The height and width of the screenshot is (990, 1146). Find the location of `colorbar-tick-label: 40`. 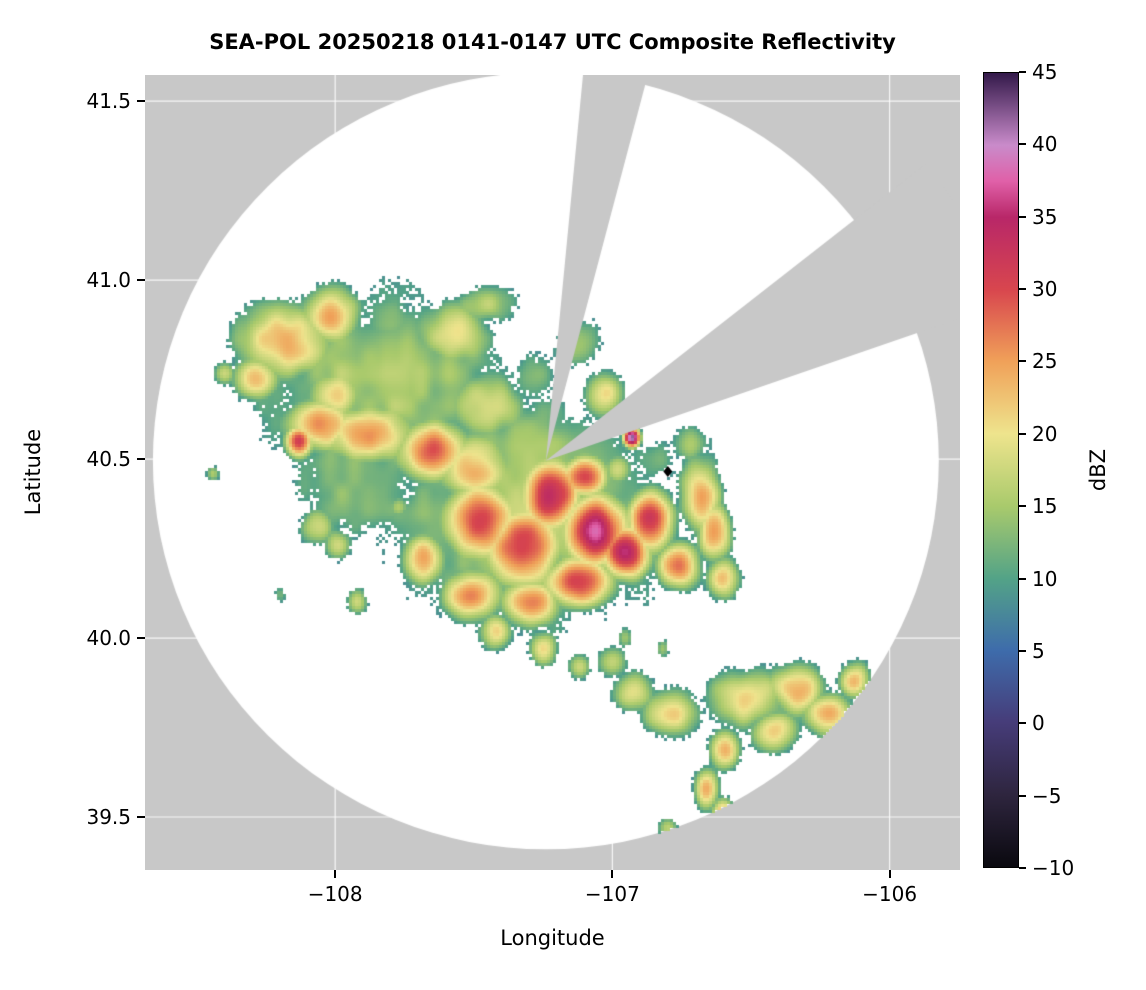

colorbar-tick-label: 40 is located at coordinates (1045, 144).